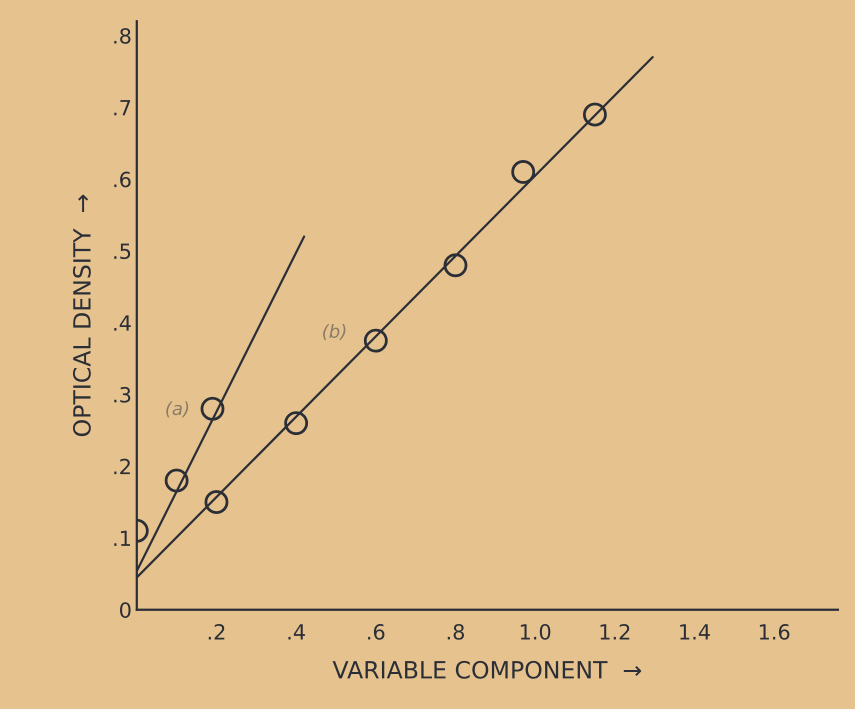  Describe the element at coordinates (122, 36) in the screenshot. I see `y-tick-label: .8` at that location.